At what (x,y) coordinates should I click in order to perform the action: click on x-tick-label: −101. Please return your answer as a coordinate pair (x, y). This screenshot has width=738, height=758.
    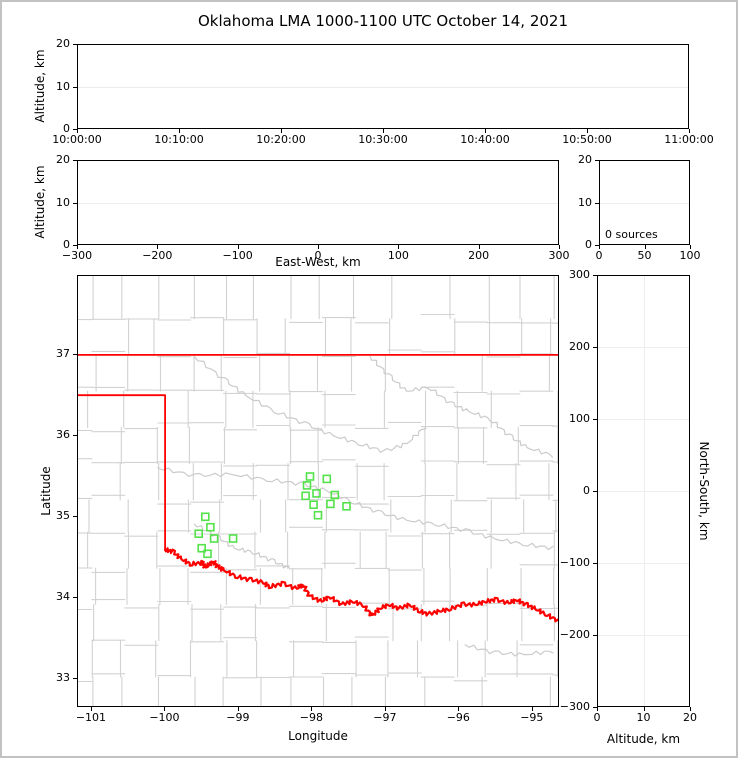
    Looking at the image, I should click on (91, 717).